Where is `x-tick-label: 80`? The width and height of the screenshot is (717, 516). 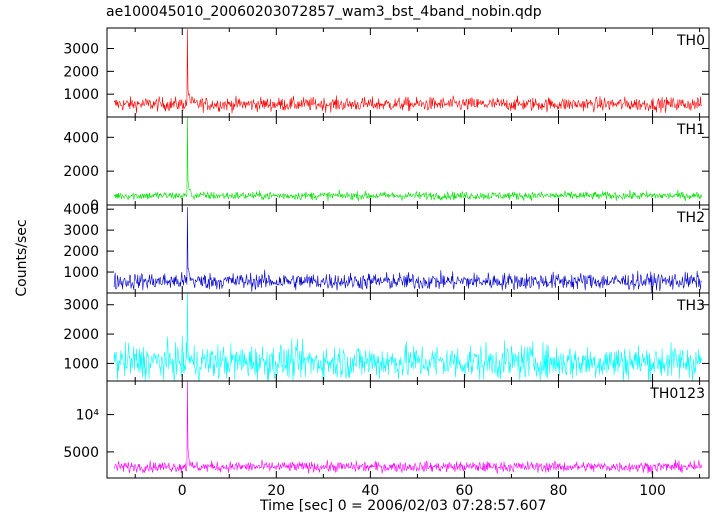 x-tick-label: 80 is located at coordinates (559, 491).